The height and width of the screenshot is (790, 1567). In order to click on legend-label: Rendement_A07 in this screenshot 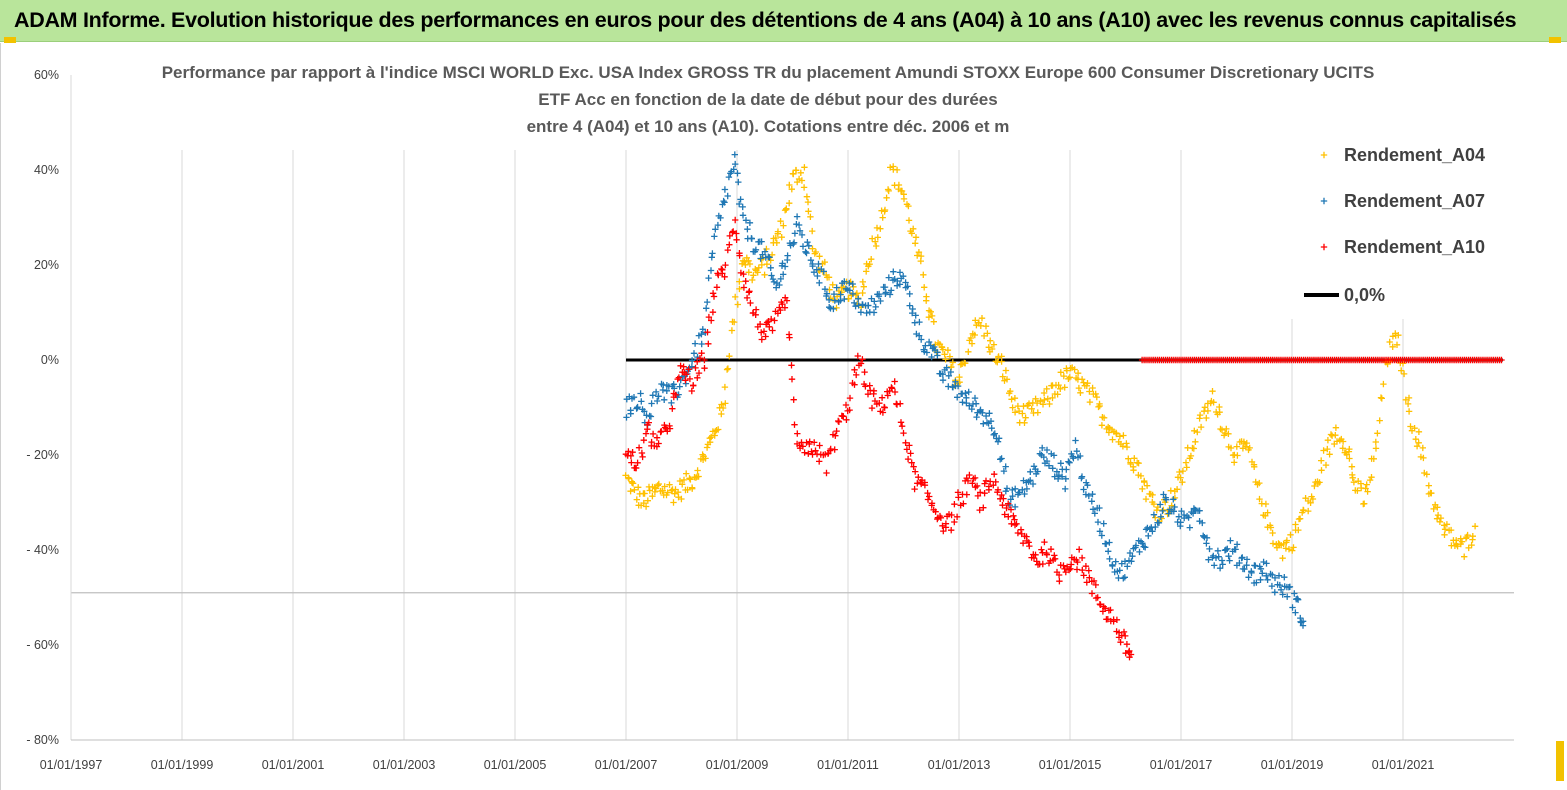, I will do `click(1414, 201)`.